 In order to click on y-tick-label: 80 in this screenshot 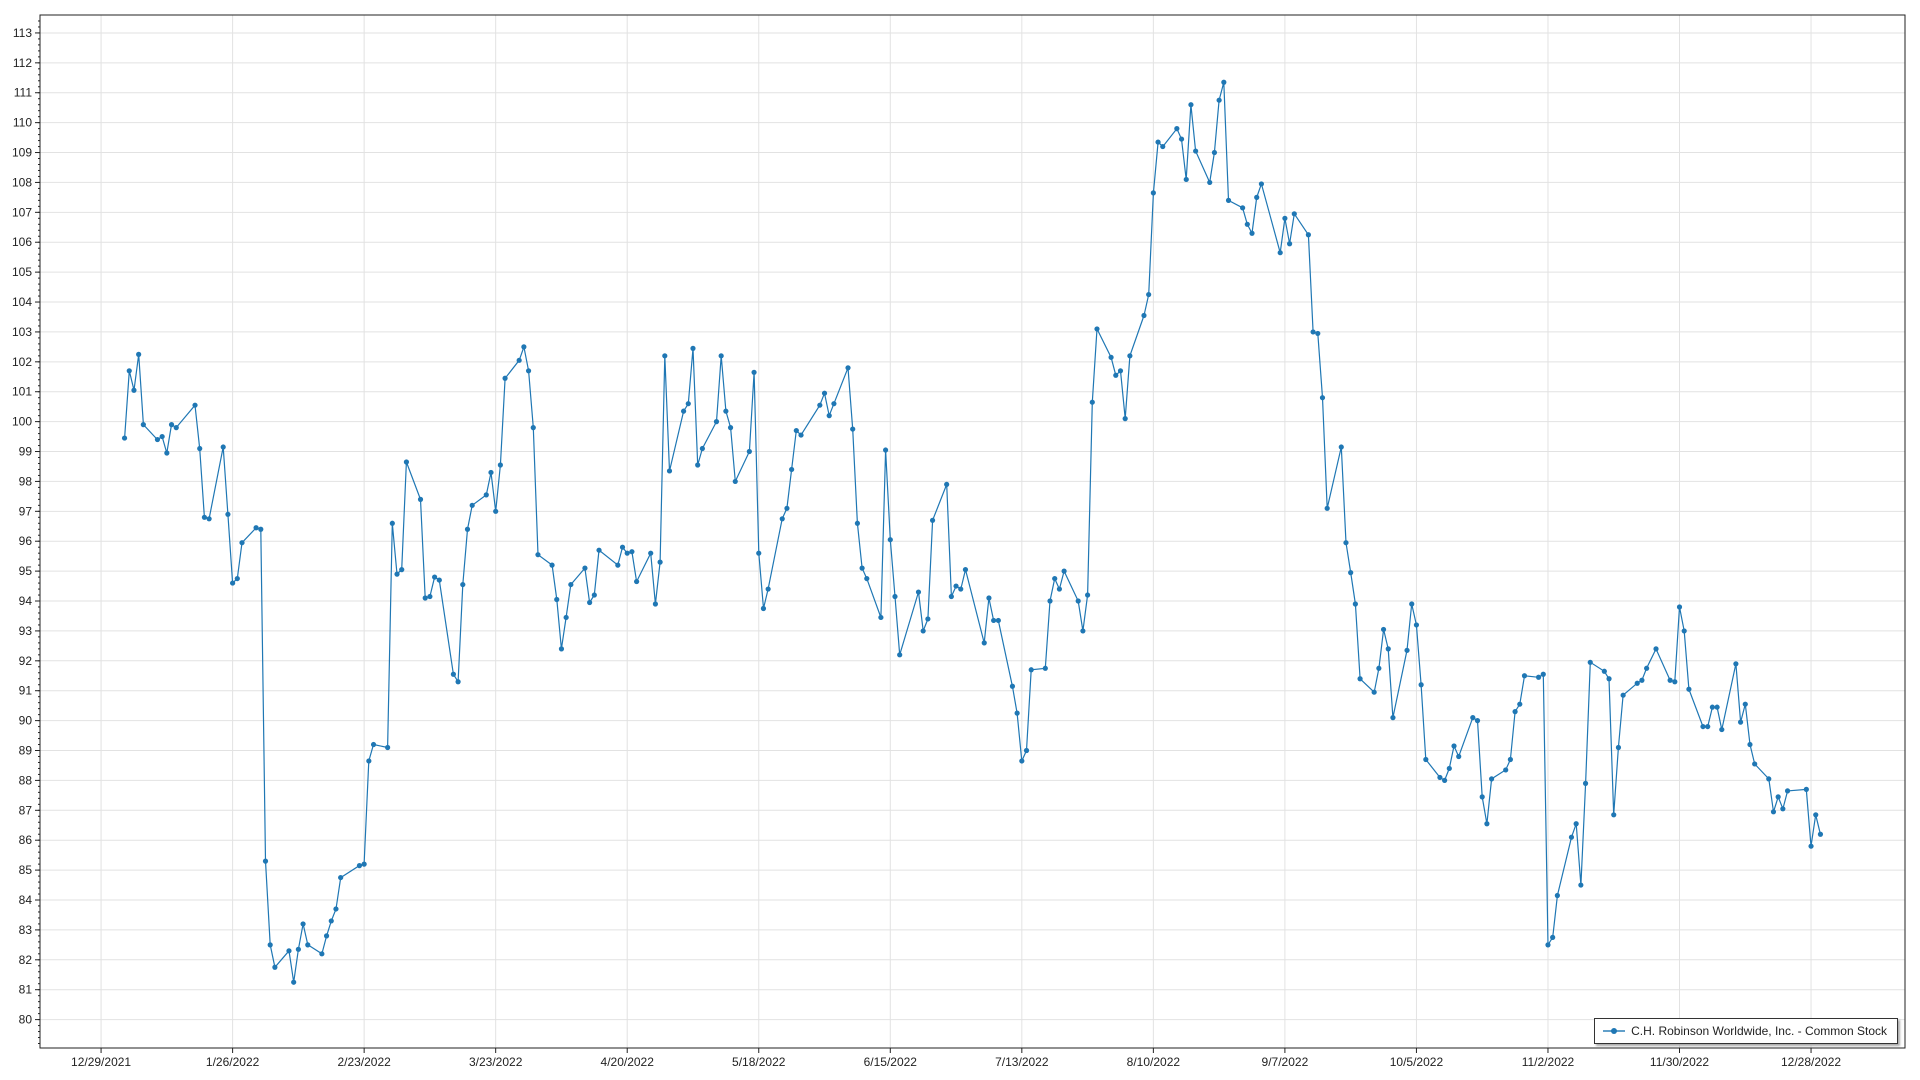, I will do `click(26, 1020)`.